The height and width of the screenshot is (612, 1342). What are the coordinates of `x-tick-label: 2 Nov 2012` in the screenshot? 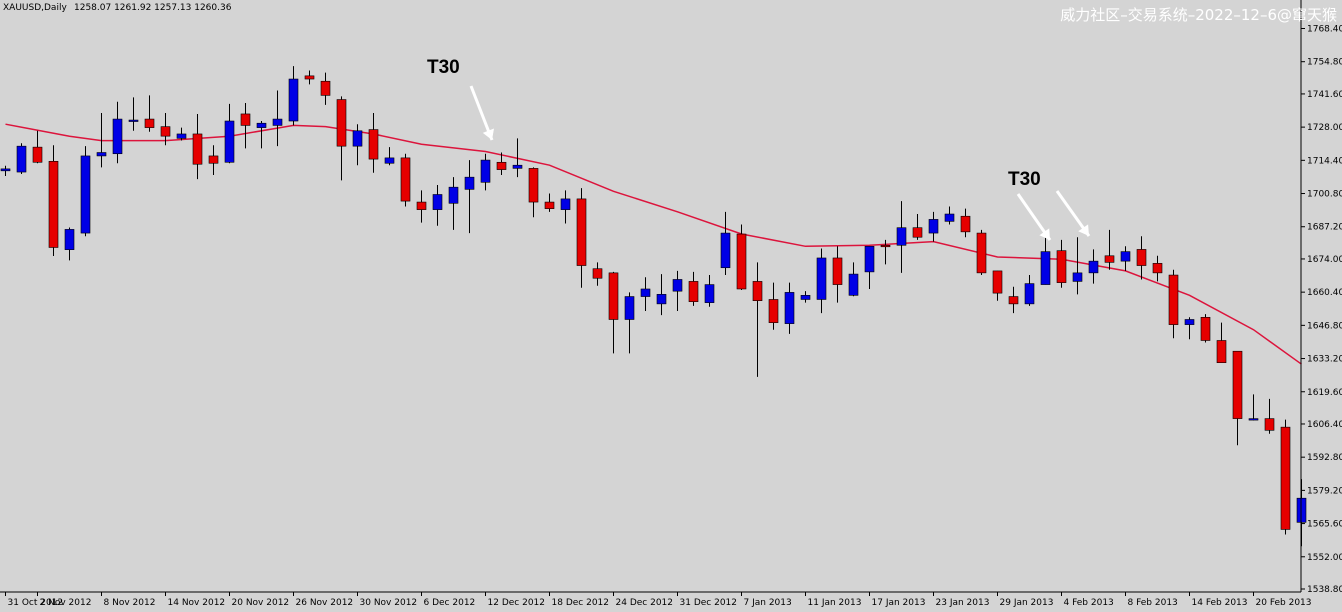 It's located at (66, 603).